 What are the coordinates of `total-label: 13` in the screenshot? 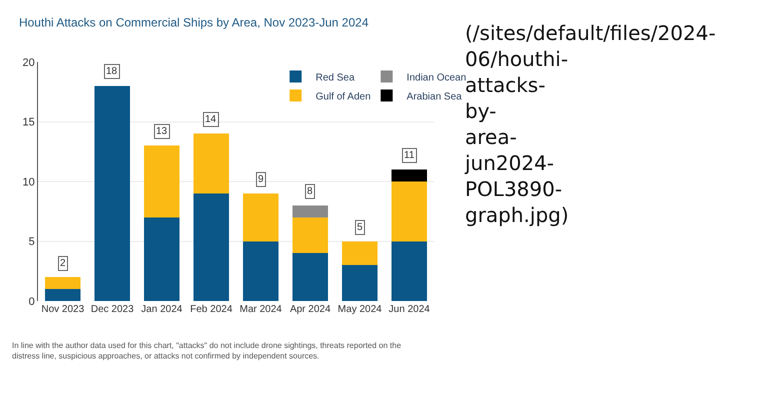 It's located at (162, 131).